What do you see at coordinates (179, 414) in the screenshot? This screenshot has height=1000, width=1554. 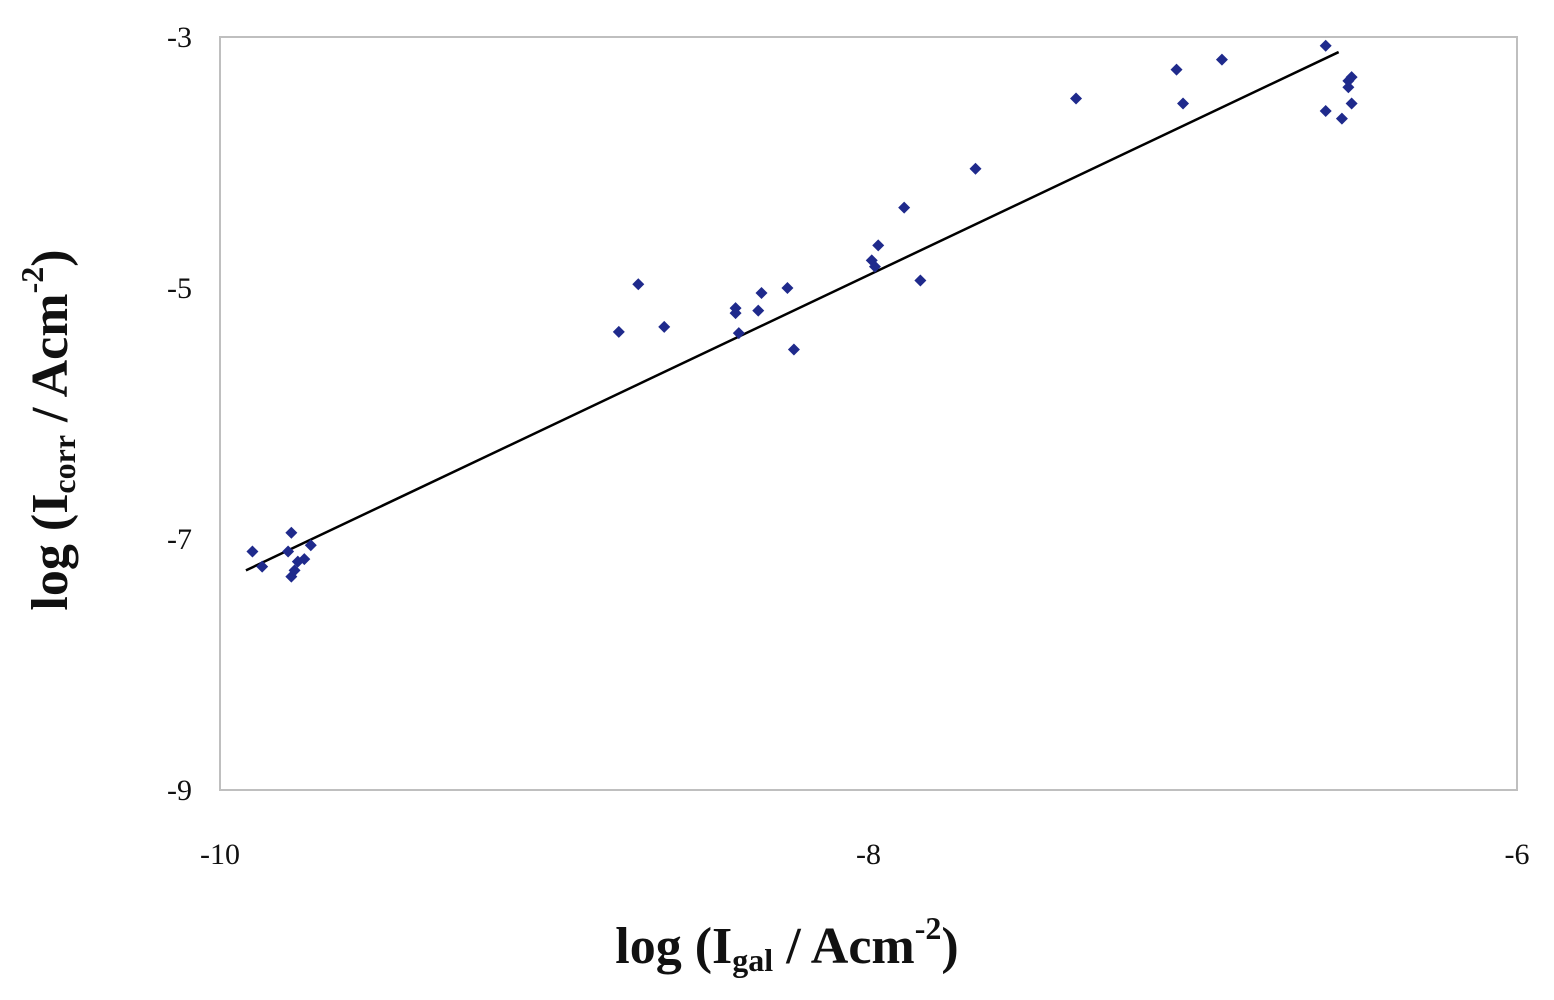 I see `y-axis-ticks: -3 -5 -7 -9` at bounding box center [179, 414].